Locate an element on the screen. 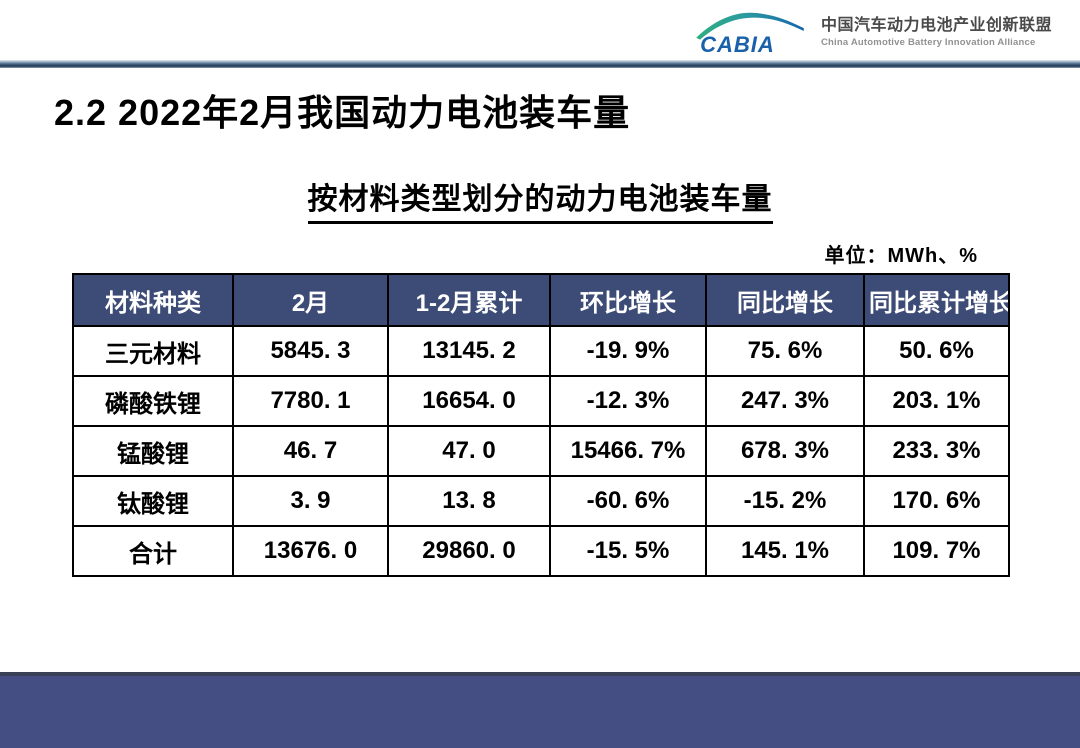 The image size is (1080, 748). cell-value: 678. 3% is located at coordinates (785, 451).